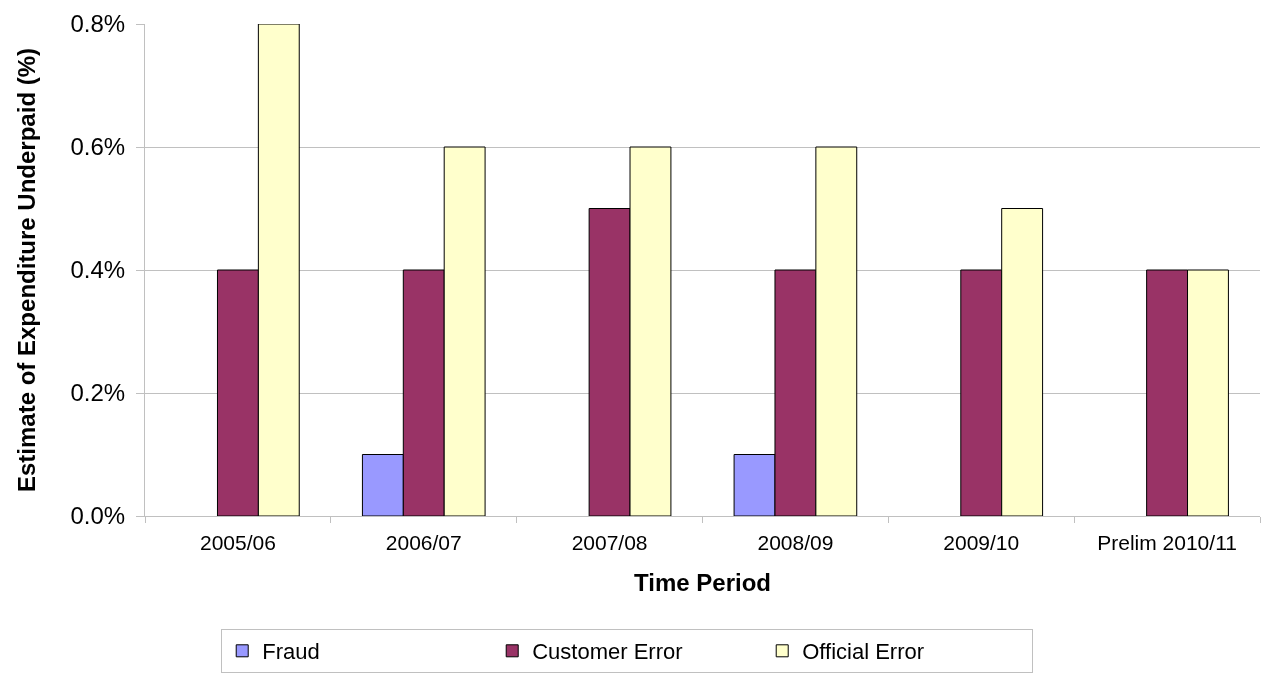 This screenshot has width=1262, height=673. I want to click on x-tick-label: Prelim 2010/11, so click(1167, 543).